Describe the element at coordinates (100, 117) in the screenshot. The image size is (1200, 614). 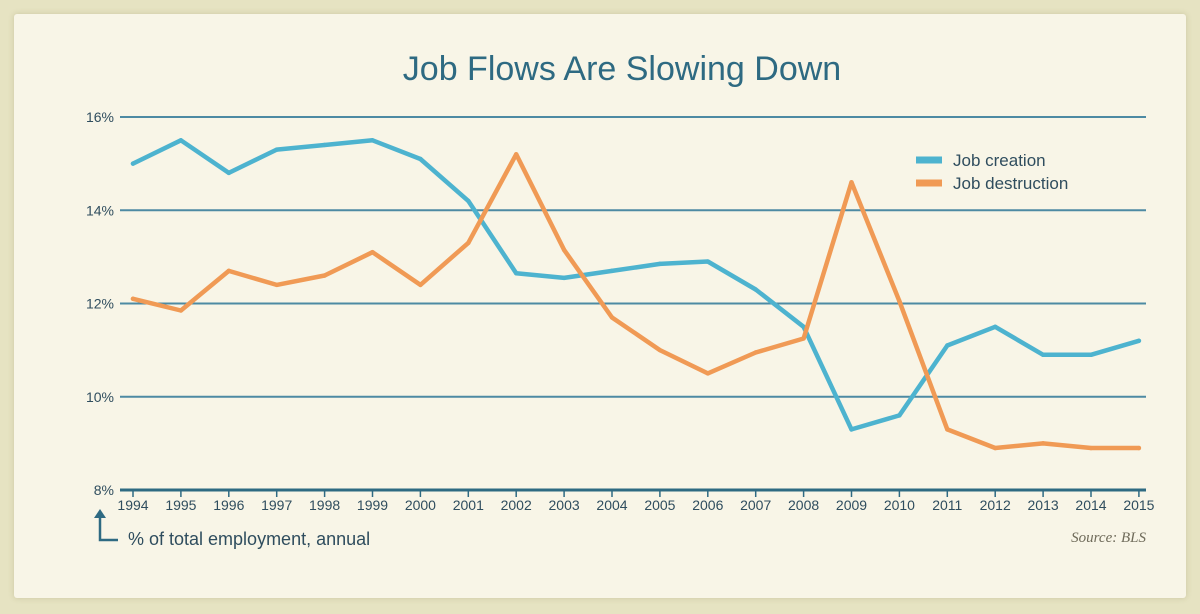
I see `y-tick-label: 16%` at that location.